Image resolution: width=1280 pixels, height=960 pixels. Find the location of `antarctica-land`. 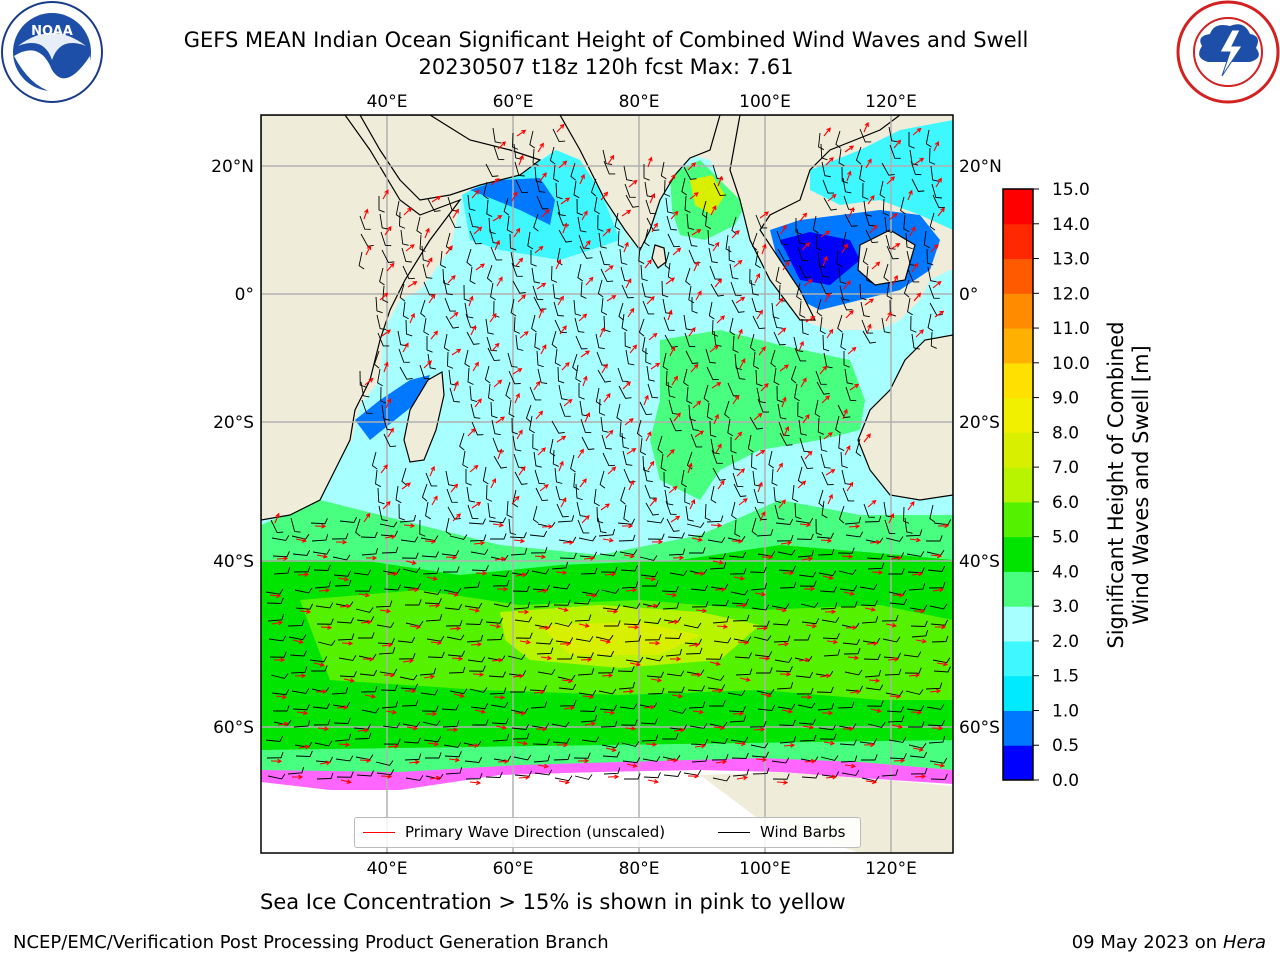

antarctica-land is located at coordinates (826, 812).